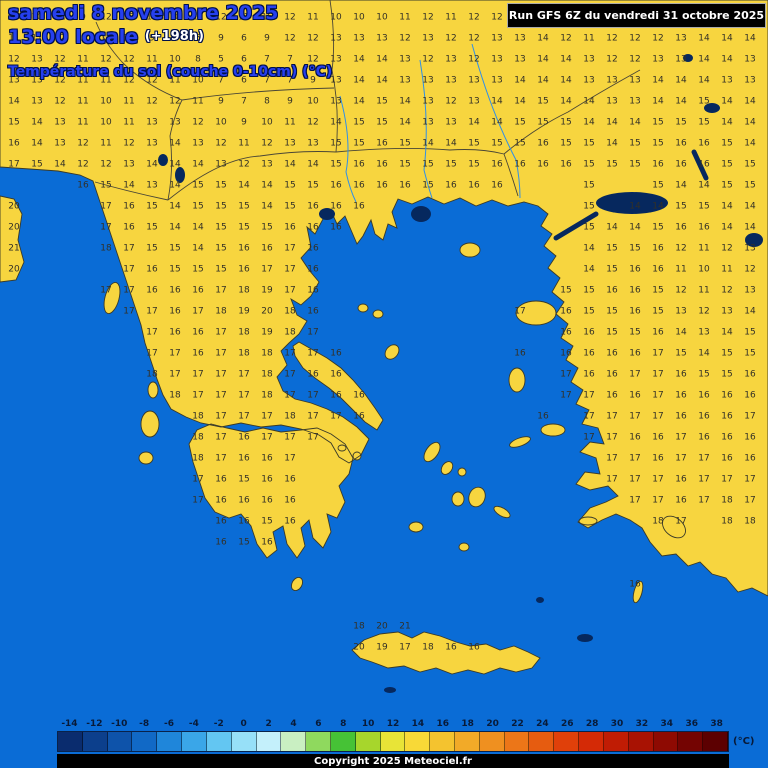 The width and height of the screenshot is (768, 768). Describe the element at coordinates (642, 724) in the screenshot. I see `scale-tick-label: 32` at that location.